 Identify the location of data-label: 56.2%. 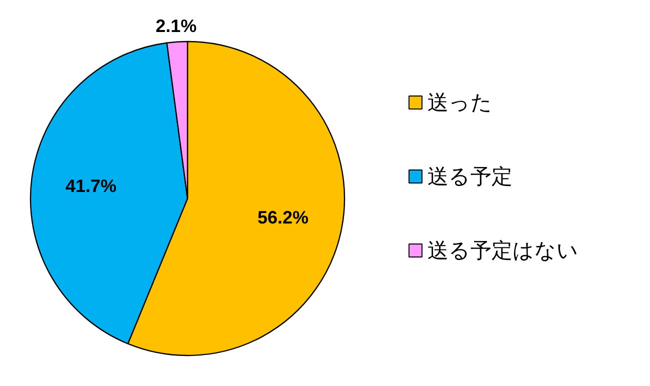
(283, 217).